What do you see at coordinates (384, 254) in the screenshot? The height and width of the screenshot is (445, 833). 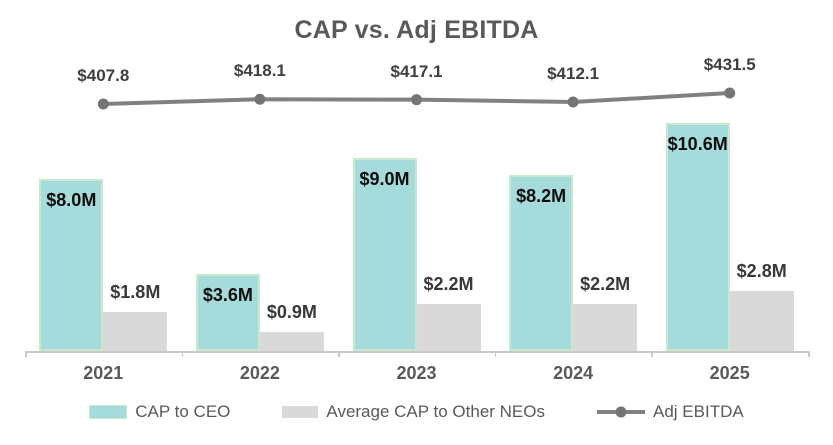 I see `bar-cap-to-ceo-2023` at bounding box center [384, 254].